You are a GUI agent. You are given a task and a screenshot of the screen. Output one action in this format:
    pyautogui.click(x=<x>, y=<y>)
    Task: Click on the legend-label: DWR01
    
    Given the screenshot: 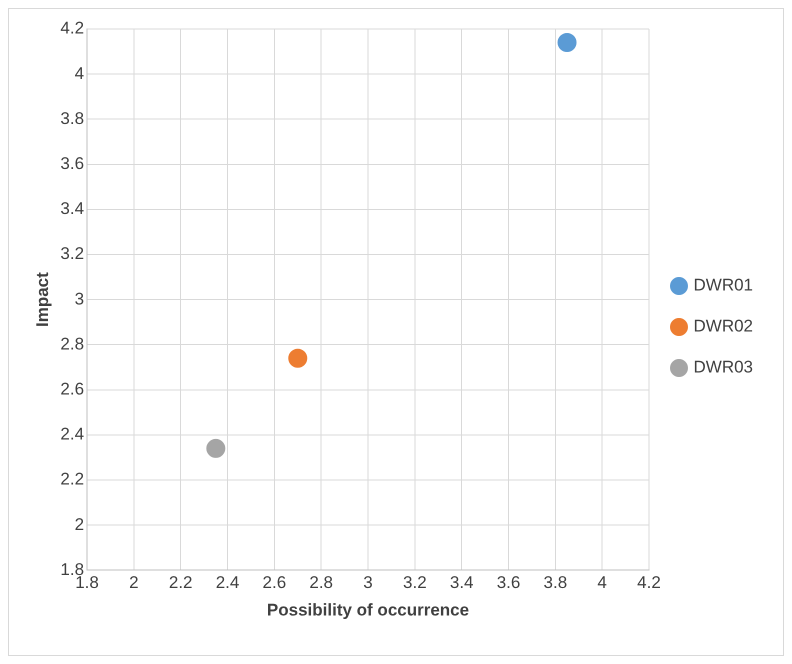 What is the action you would take?
    pyautogui.click(x=723, y=285)
    